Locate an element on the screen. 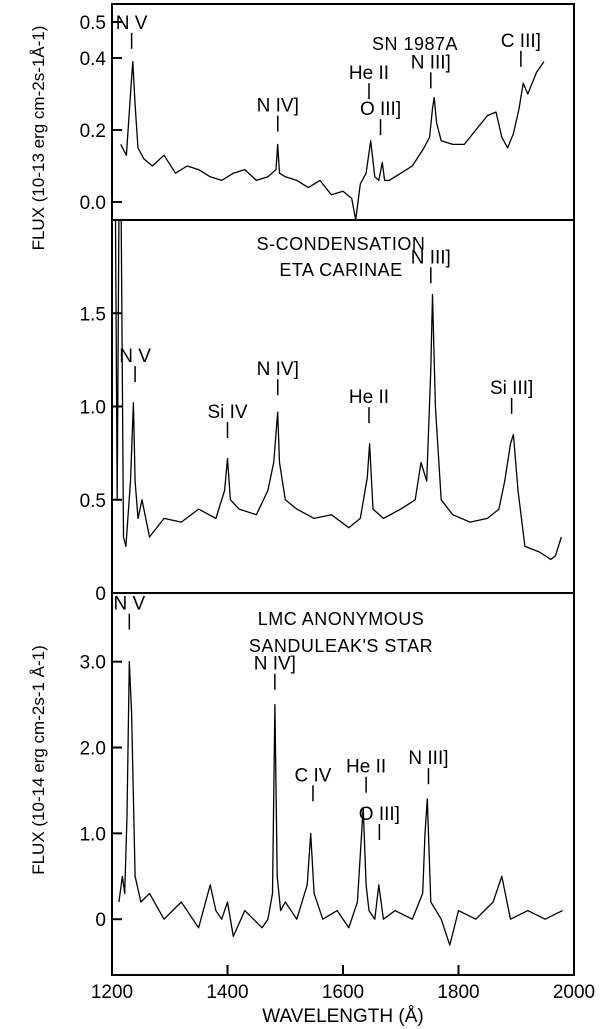  x-tick-label: 1200 is located at coordinates (112, 992).